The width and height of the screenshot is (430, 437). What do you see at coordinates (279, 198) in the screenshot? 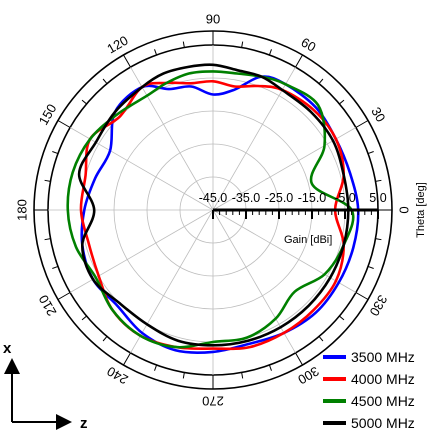
I see `radial-tick-label: -25.0` at bounding box center [279, 198].